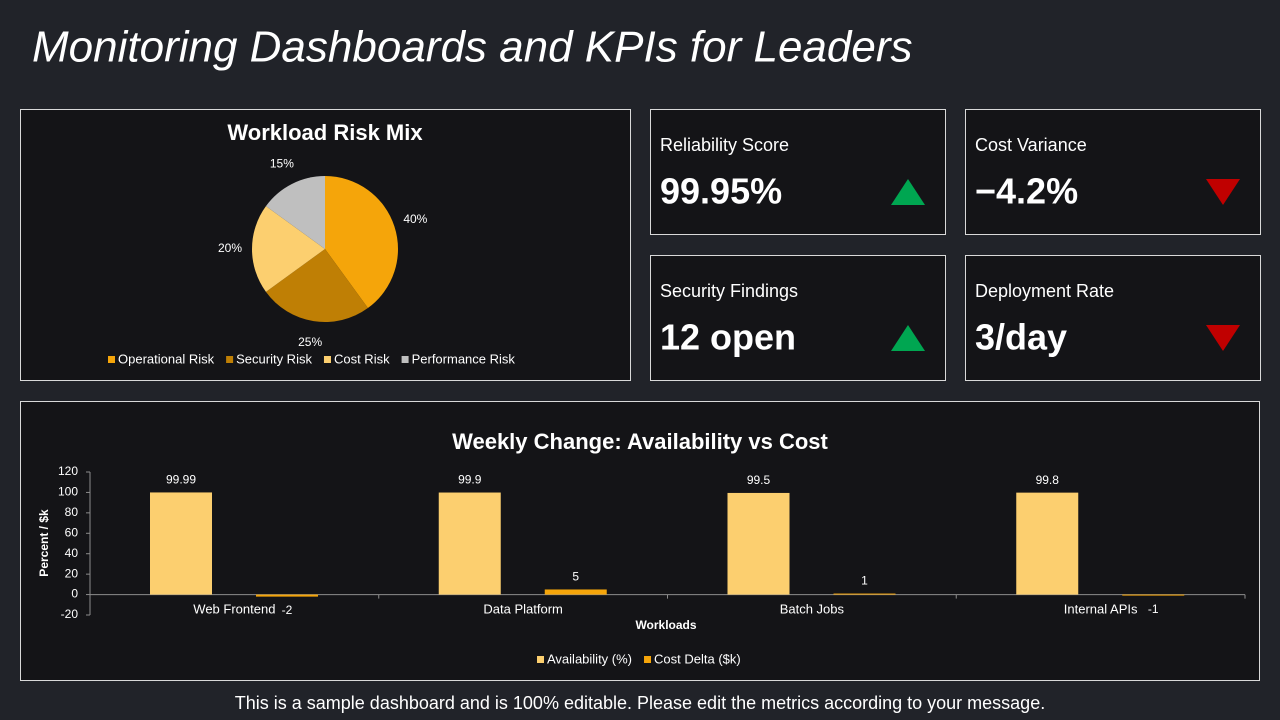 This screenshot has height=720, width=1280. Describe the element at coordinates (181, 480) in the screenshot. I see `data-label: 99.99` at that location.